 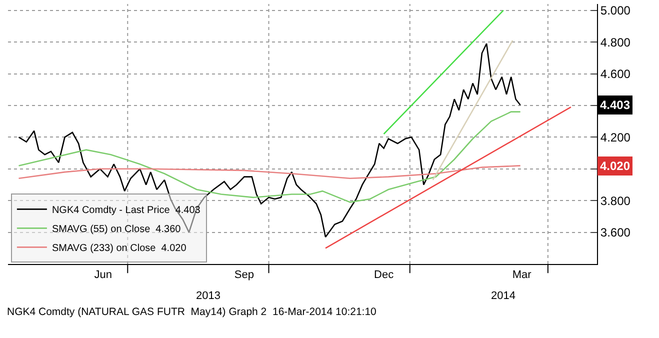 What do you see at coordinates (103, 275) in the screenshot?
I see `x-tick-label: Jun` at bounding box center [103, 275].